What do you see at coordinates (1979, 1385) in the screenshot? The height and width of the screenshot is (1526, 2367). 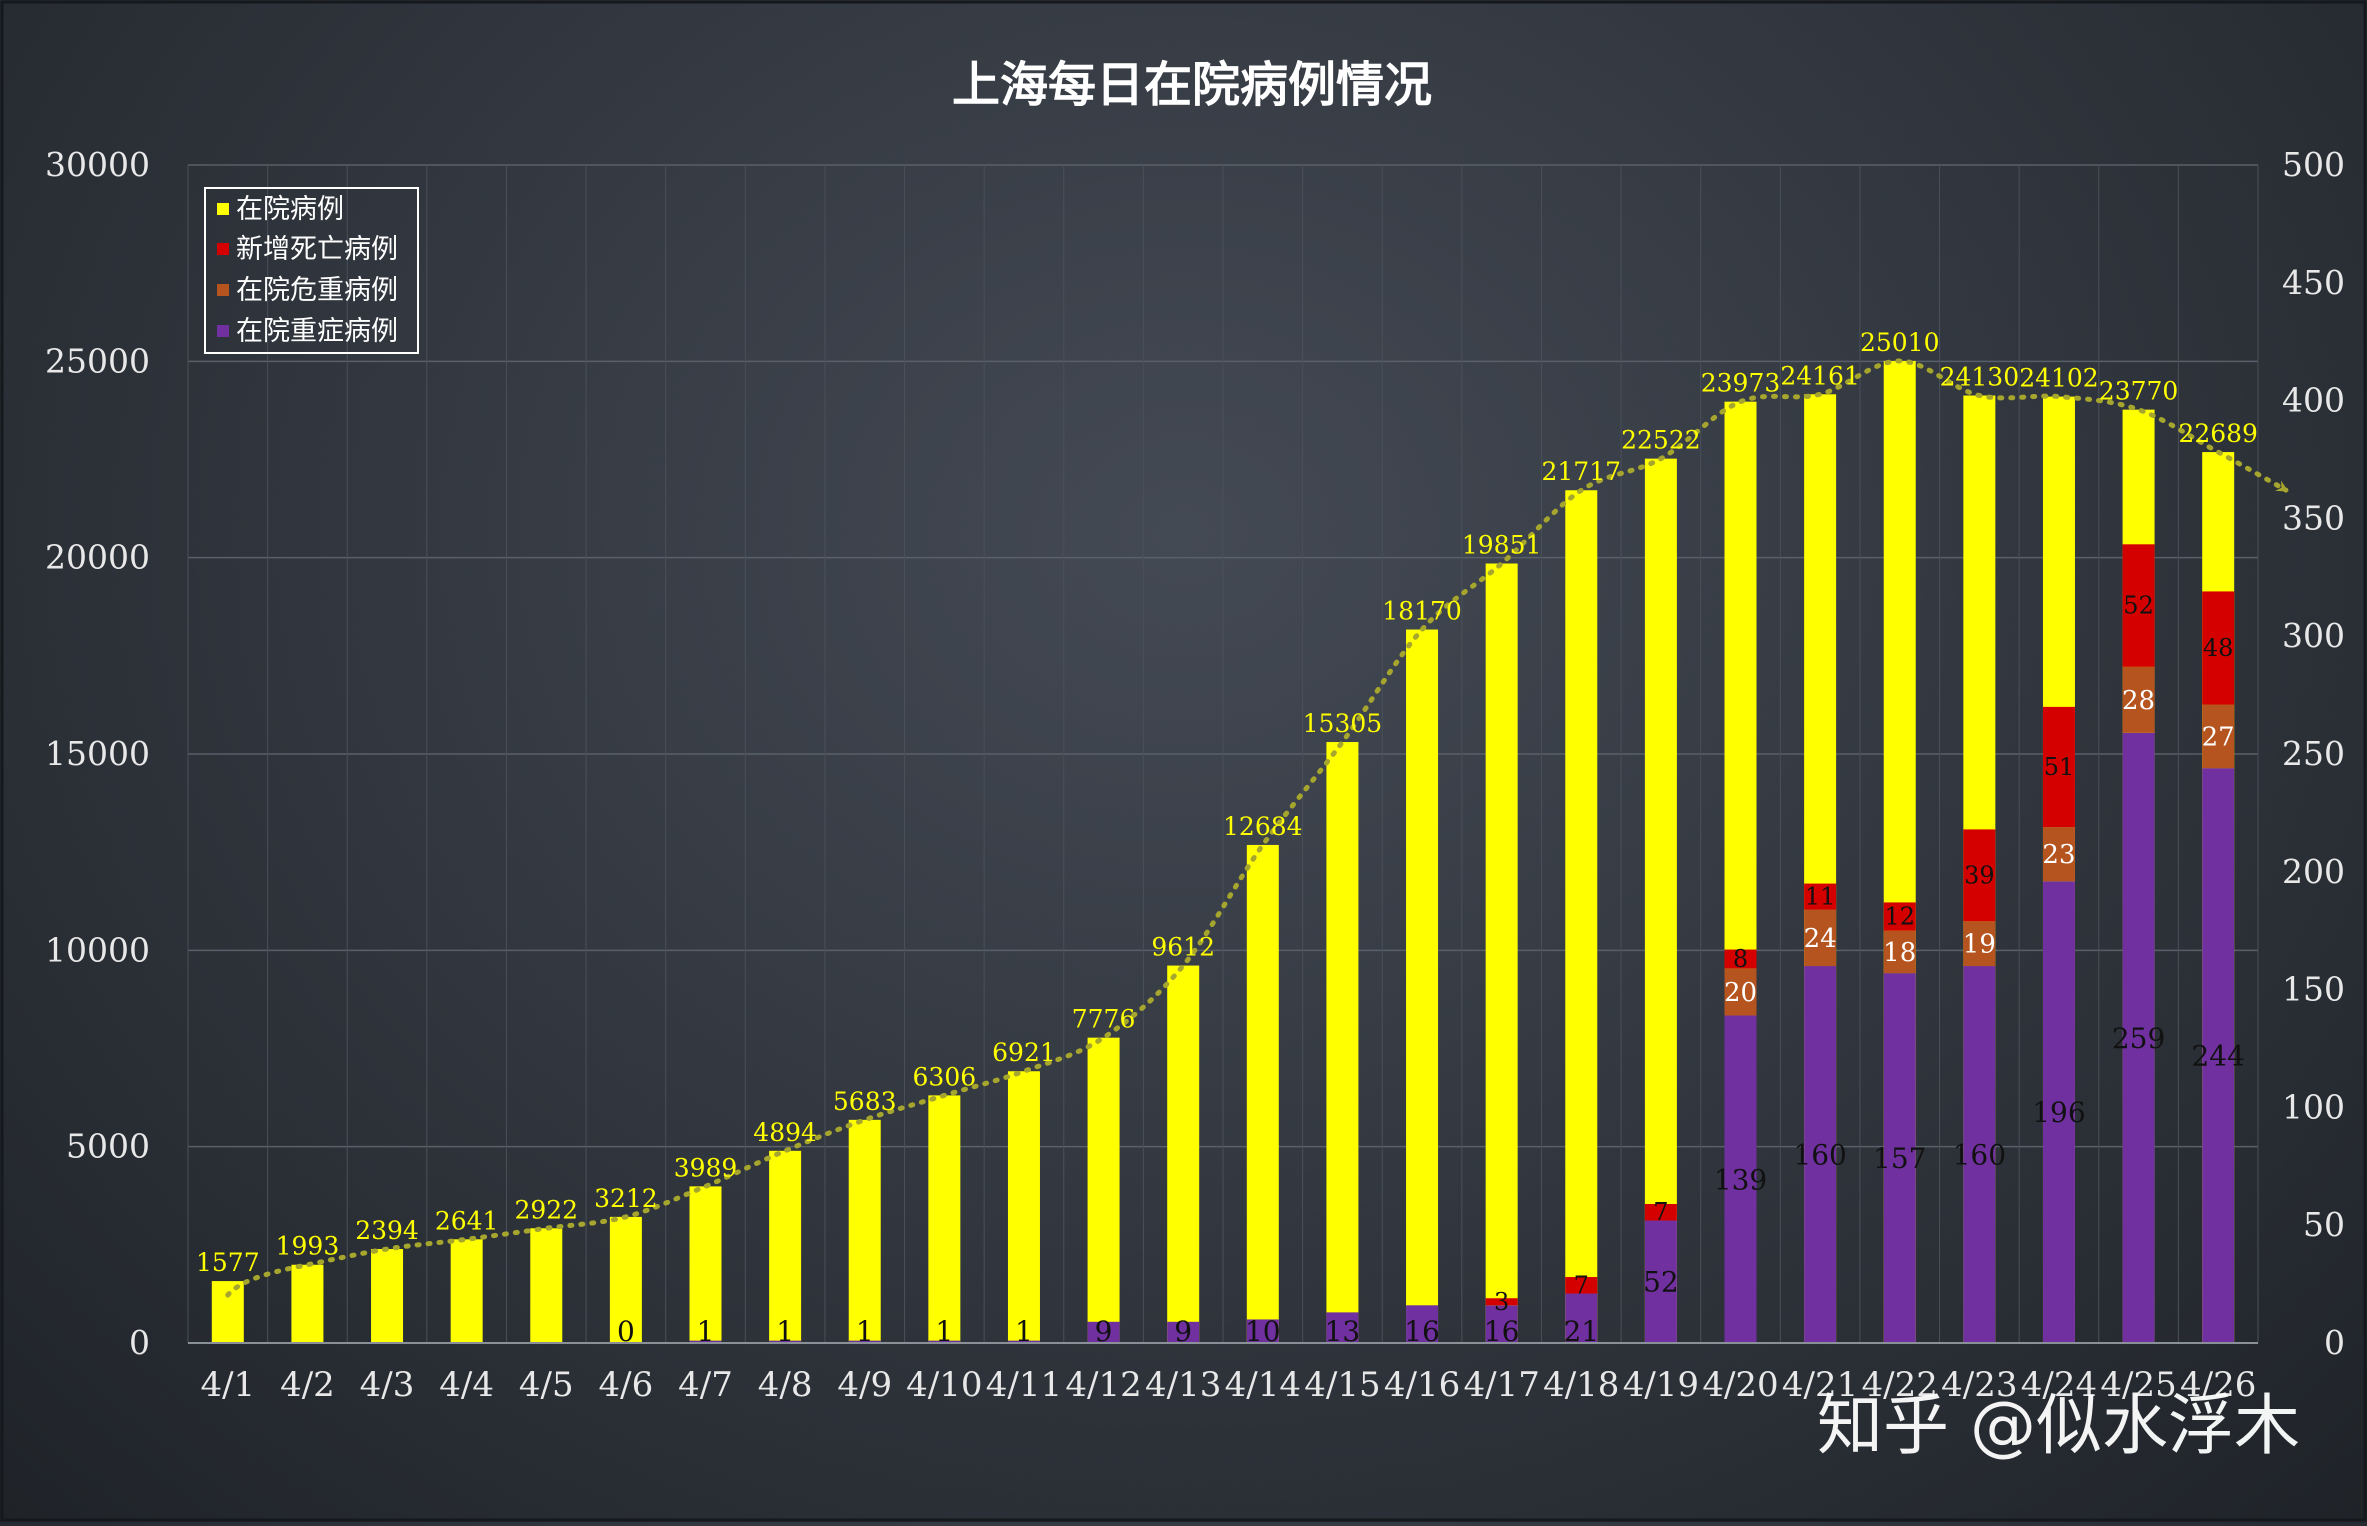 I see `x-tick-label: 4/23` at bounding box center [1979, 1385].